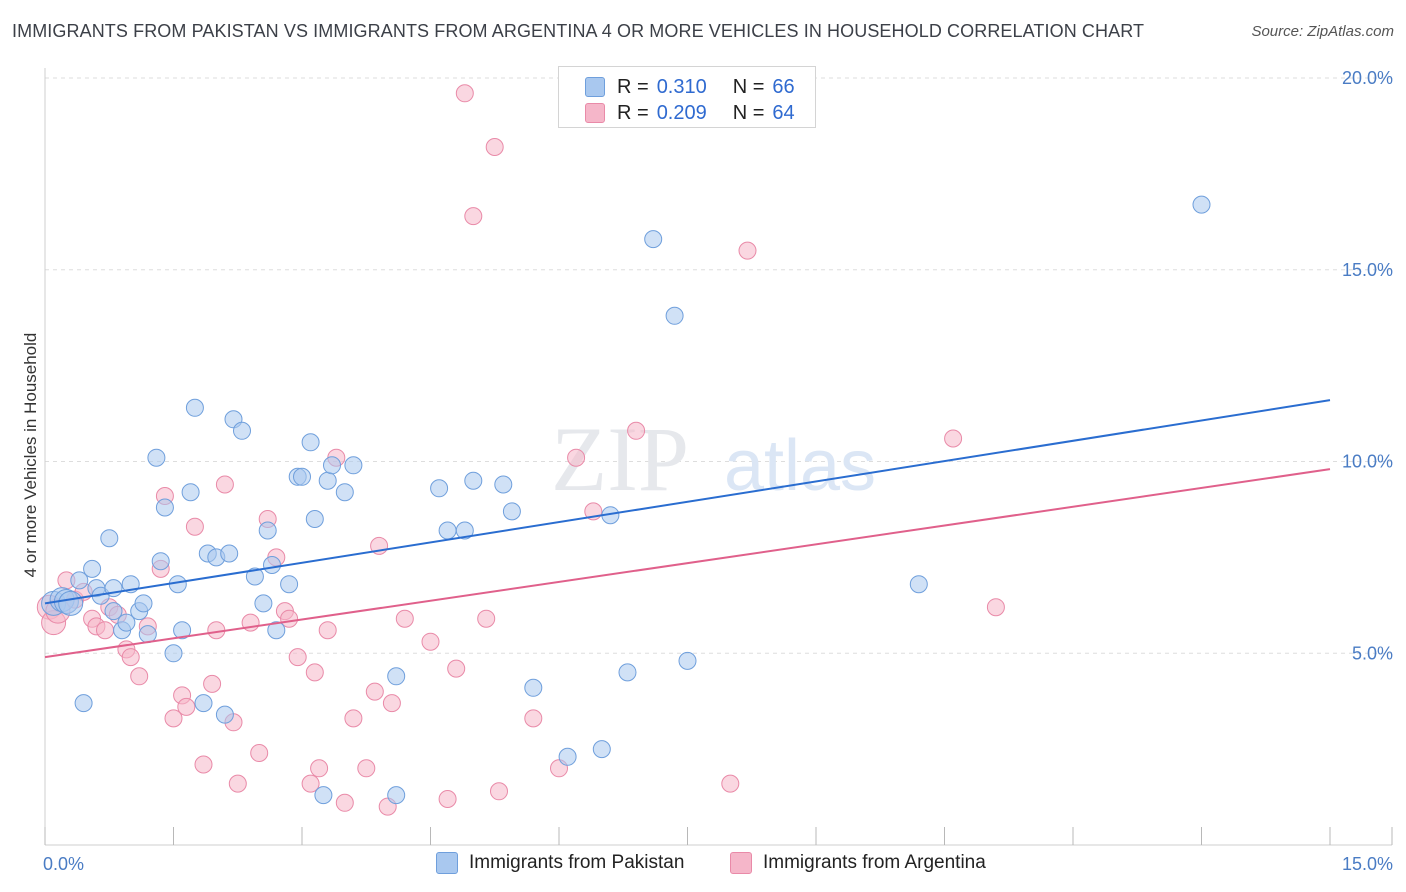  I want to click on bottom-legend-swatch-pakistan, so click(447, 863).